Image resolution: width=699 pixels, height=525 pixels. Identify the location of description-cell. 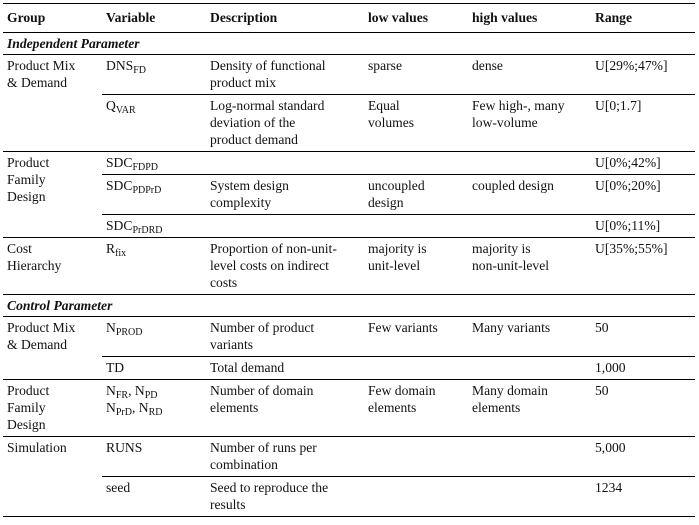
(285, 226).